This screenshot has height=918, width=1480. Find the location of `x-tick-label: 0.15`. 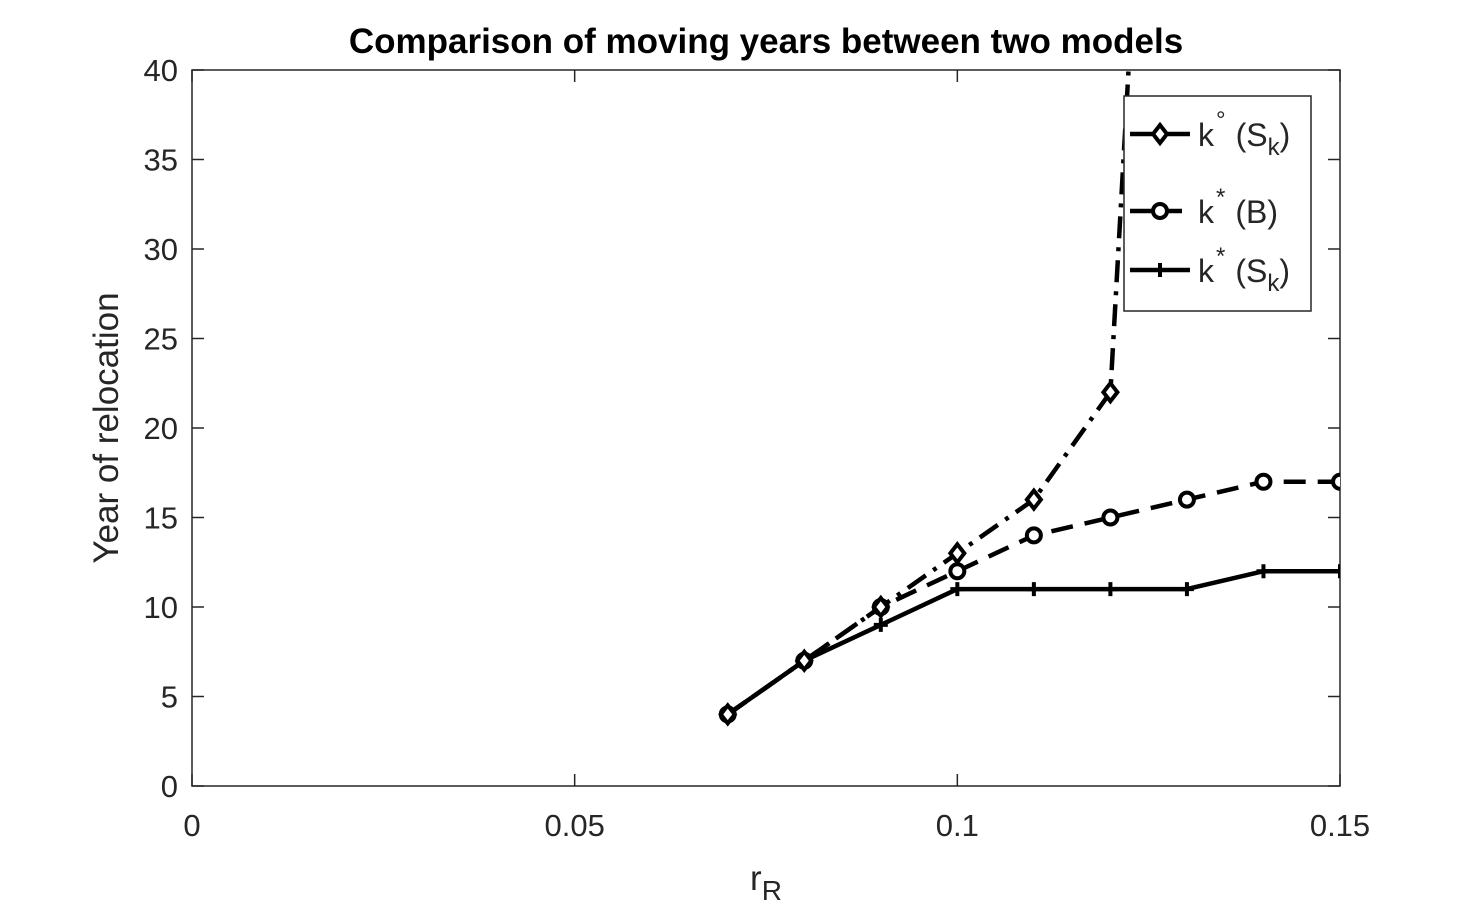

x-tick-label: 0.15 is located at coordinates (1340, 825).